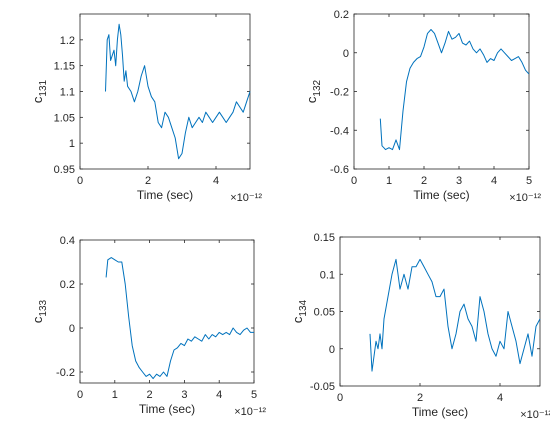  What do you see at coordinates (327, 275) in the screenshot?
I see `y-tick-label: 0.1` at bounding box center [327, 275].